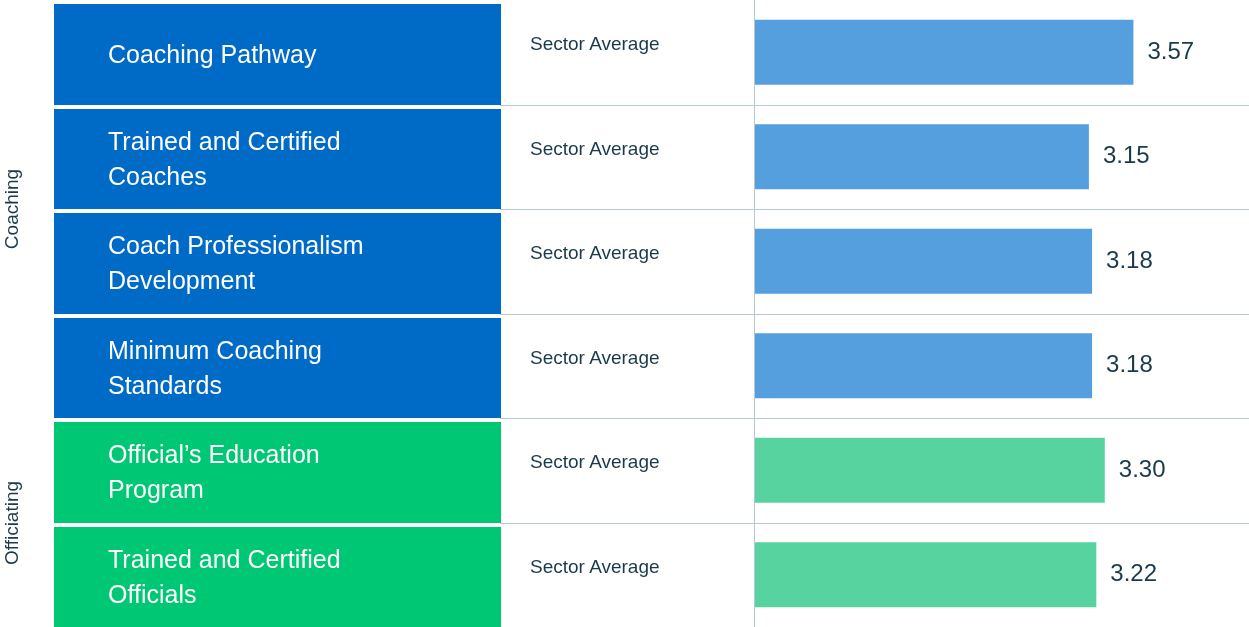  I want to click on text: Coaching, so click(12, 209).